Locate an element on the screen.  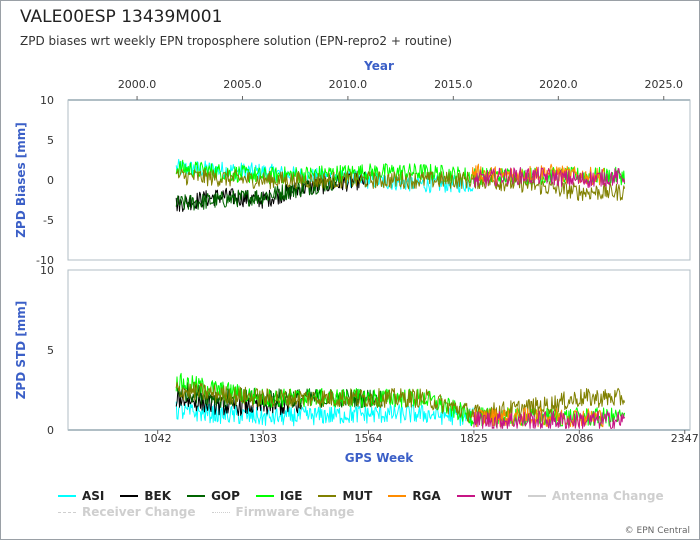
biases-y-tick-label: 0 is located at coordinates (50, 180).